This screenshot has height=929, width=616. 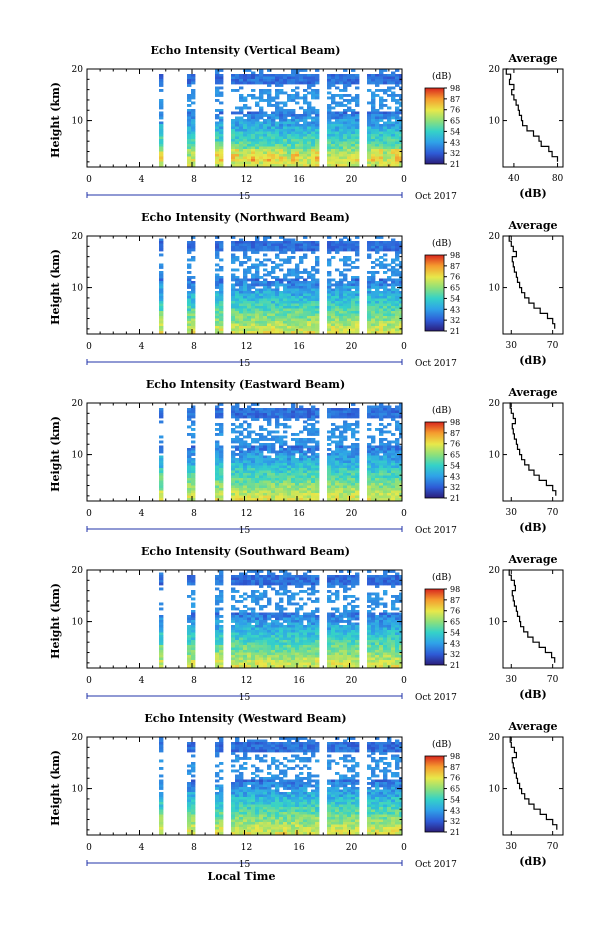 I want to click on panel-title: Echo Intensity (Eastward Beam), so click(x=245, y=384).